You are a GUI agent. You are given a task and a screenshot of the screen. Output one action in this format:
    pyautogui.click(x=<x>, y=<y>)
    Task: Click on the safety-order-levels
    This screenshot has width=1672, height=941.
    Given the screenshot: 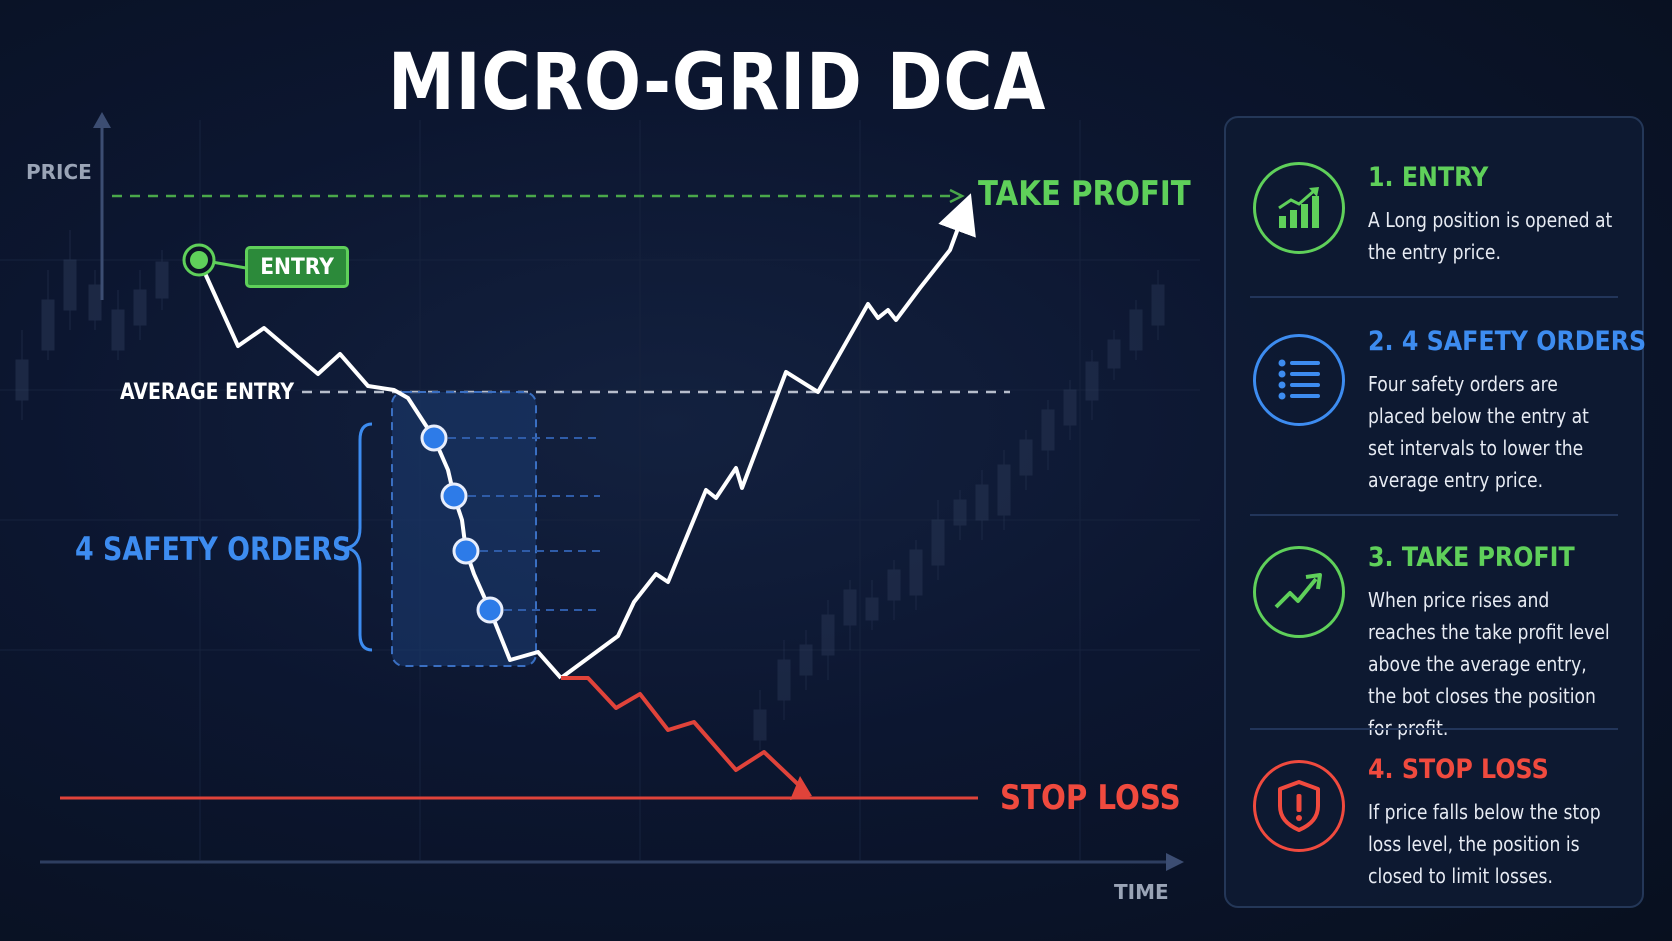 What is the action you would take?
    pyautogui.click(x=517, y=524)
    